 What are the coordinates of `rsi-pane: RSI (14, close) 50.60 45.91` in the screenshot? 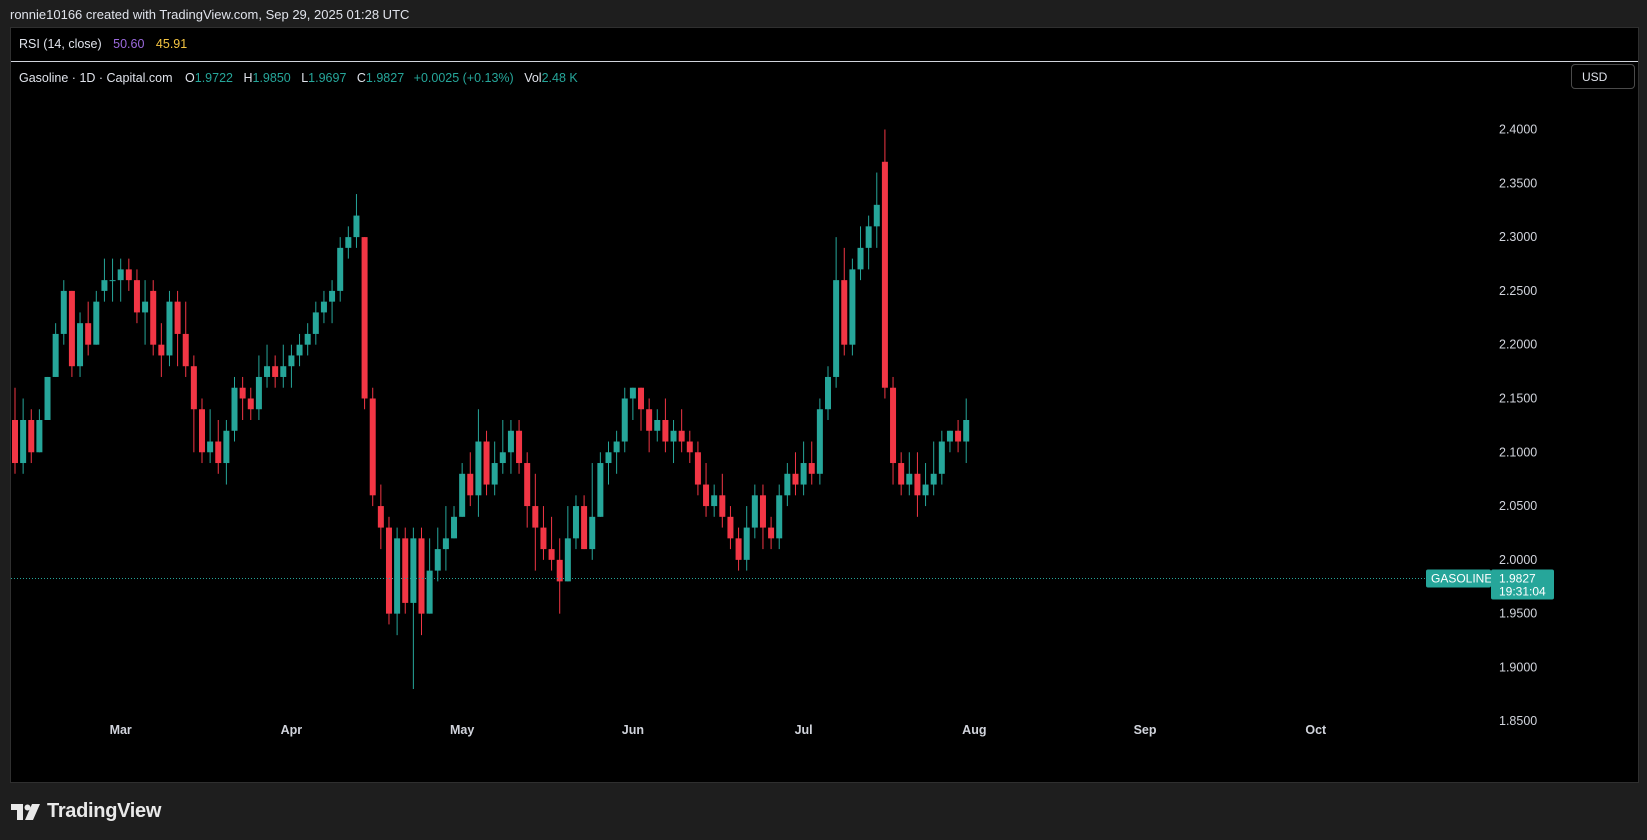 It's located at (824, 45).